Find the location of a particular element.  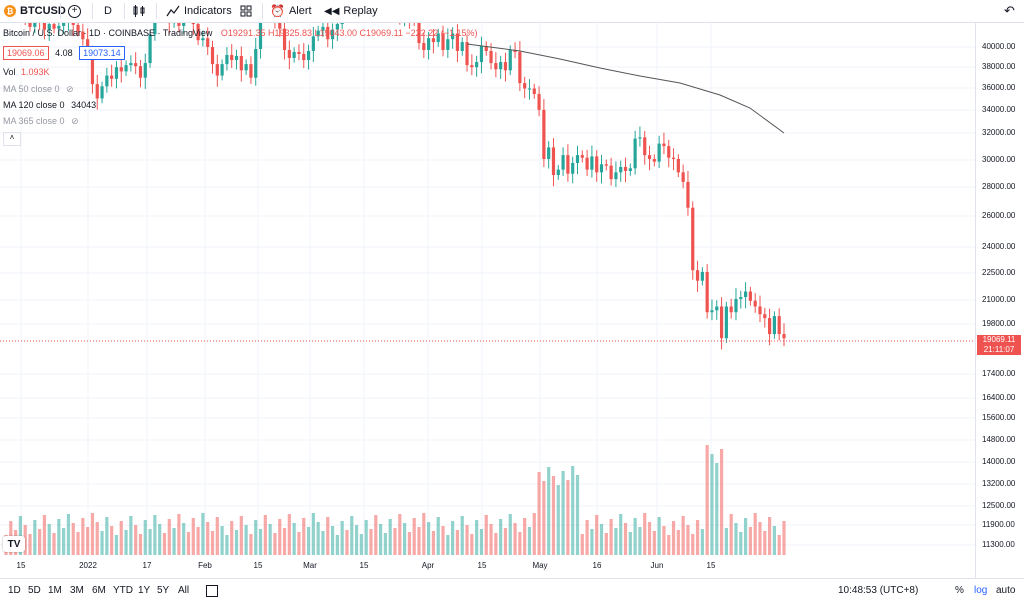

indicators-button: Indicators is located at coordinates (199, 11).